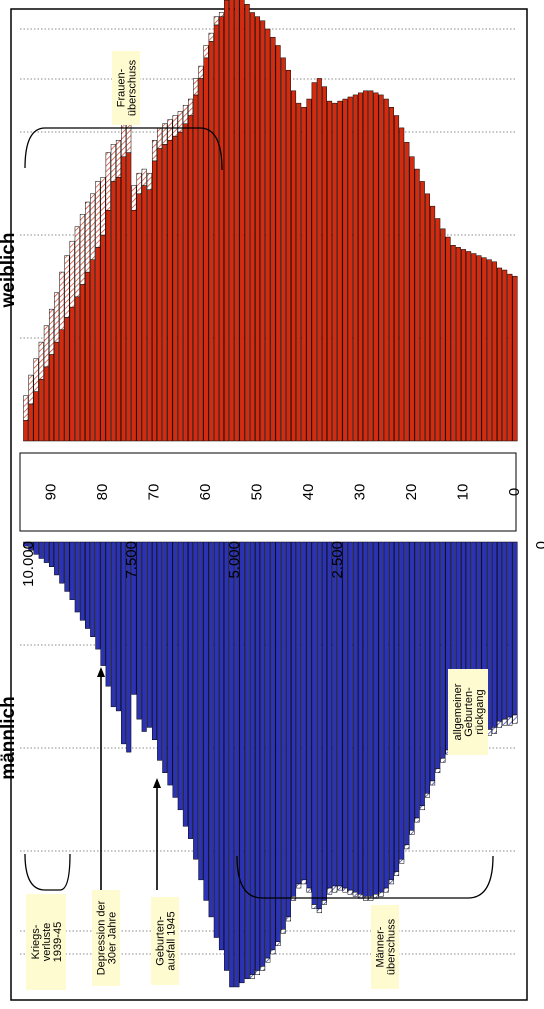  What do you see at coordinates (268, 492) in the screenshot?
I see `age-axis-box` at bounding box center [268, 492].